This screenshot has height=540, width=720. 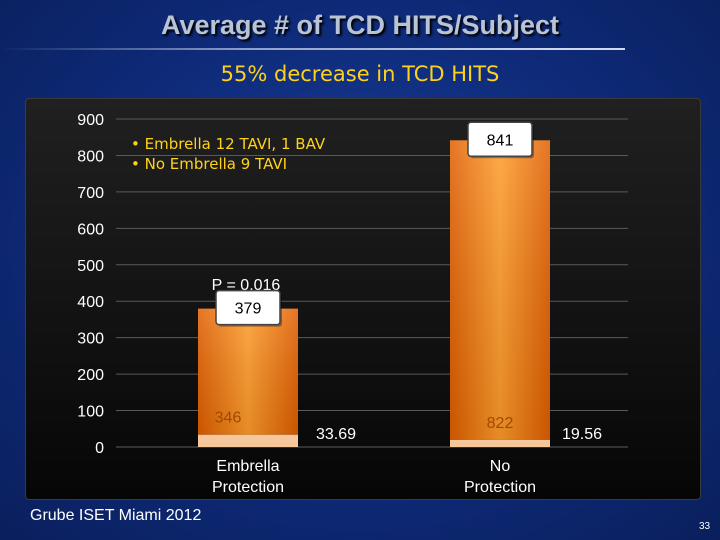 What do you see at coordinates (248, 487) in the screenshot?
I see `category-label-1-line-2: Protection` at bounding box center [248, 487].